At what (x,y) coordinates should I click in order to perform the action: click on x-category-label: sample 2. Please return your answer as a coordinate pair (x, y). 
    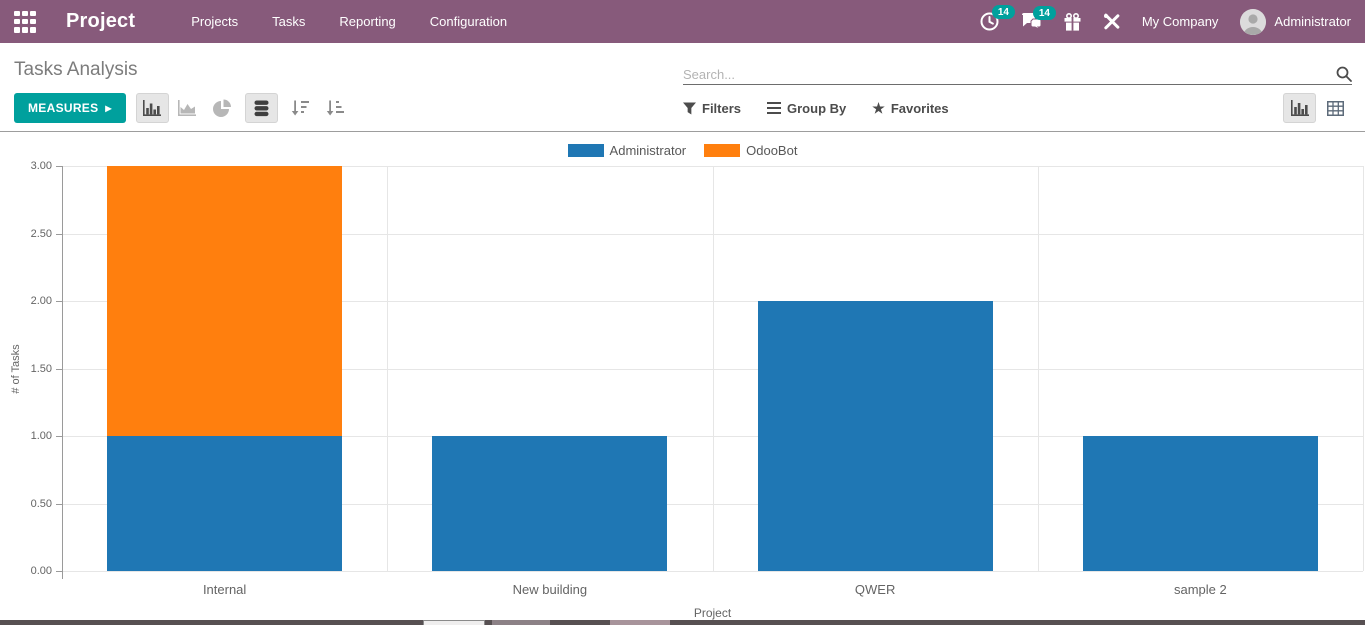
    Looking at the image, I should click on (1200, 589).